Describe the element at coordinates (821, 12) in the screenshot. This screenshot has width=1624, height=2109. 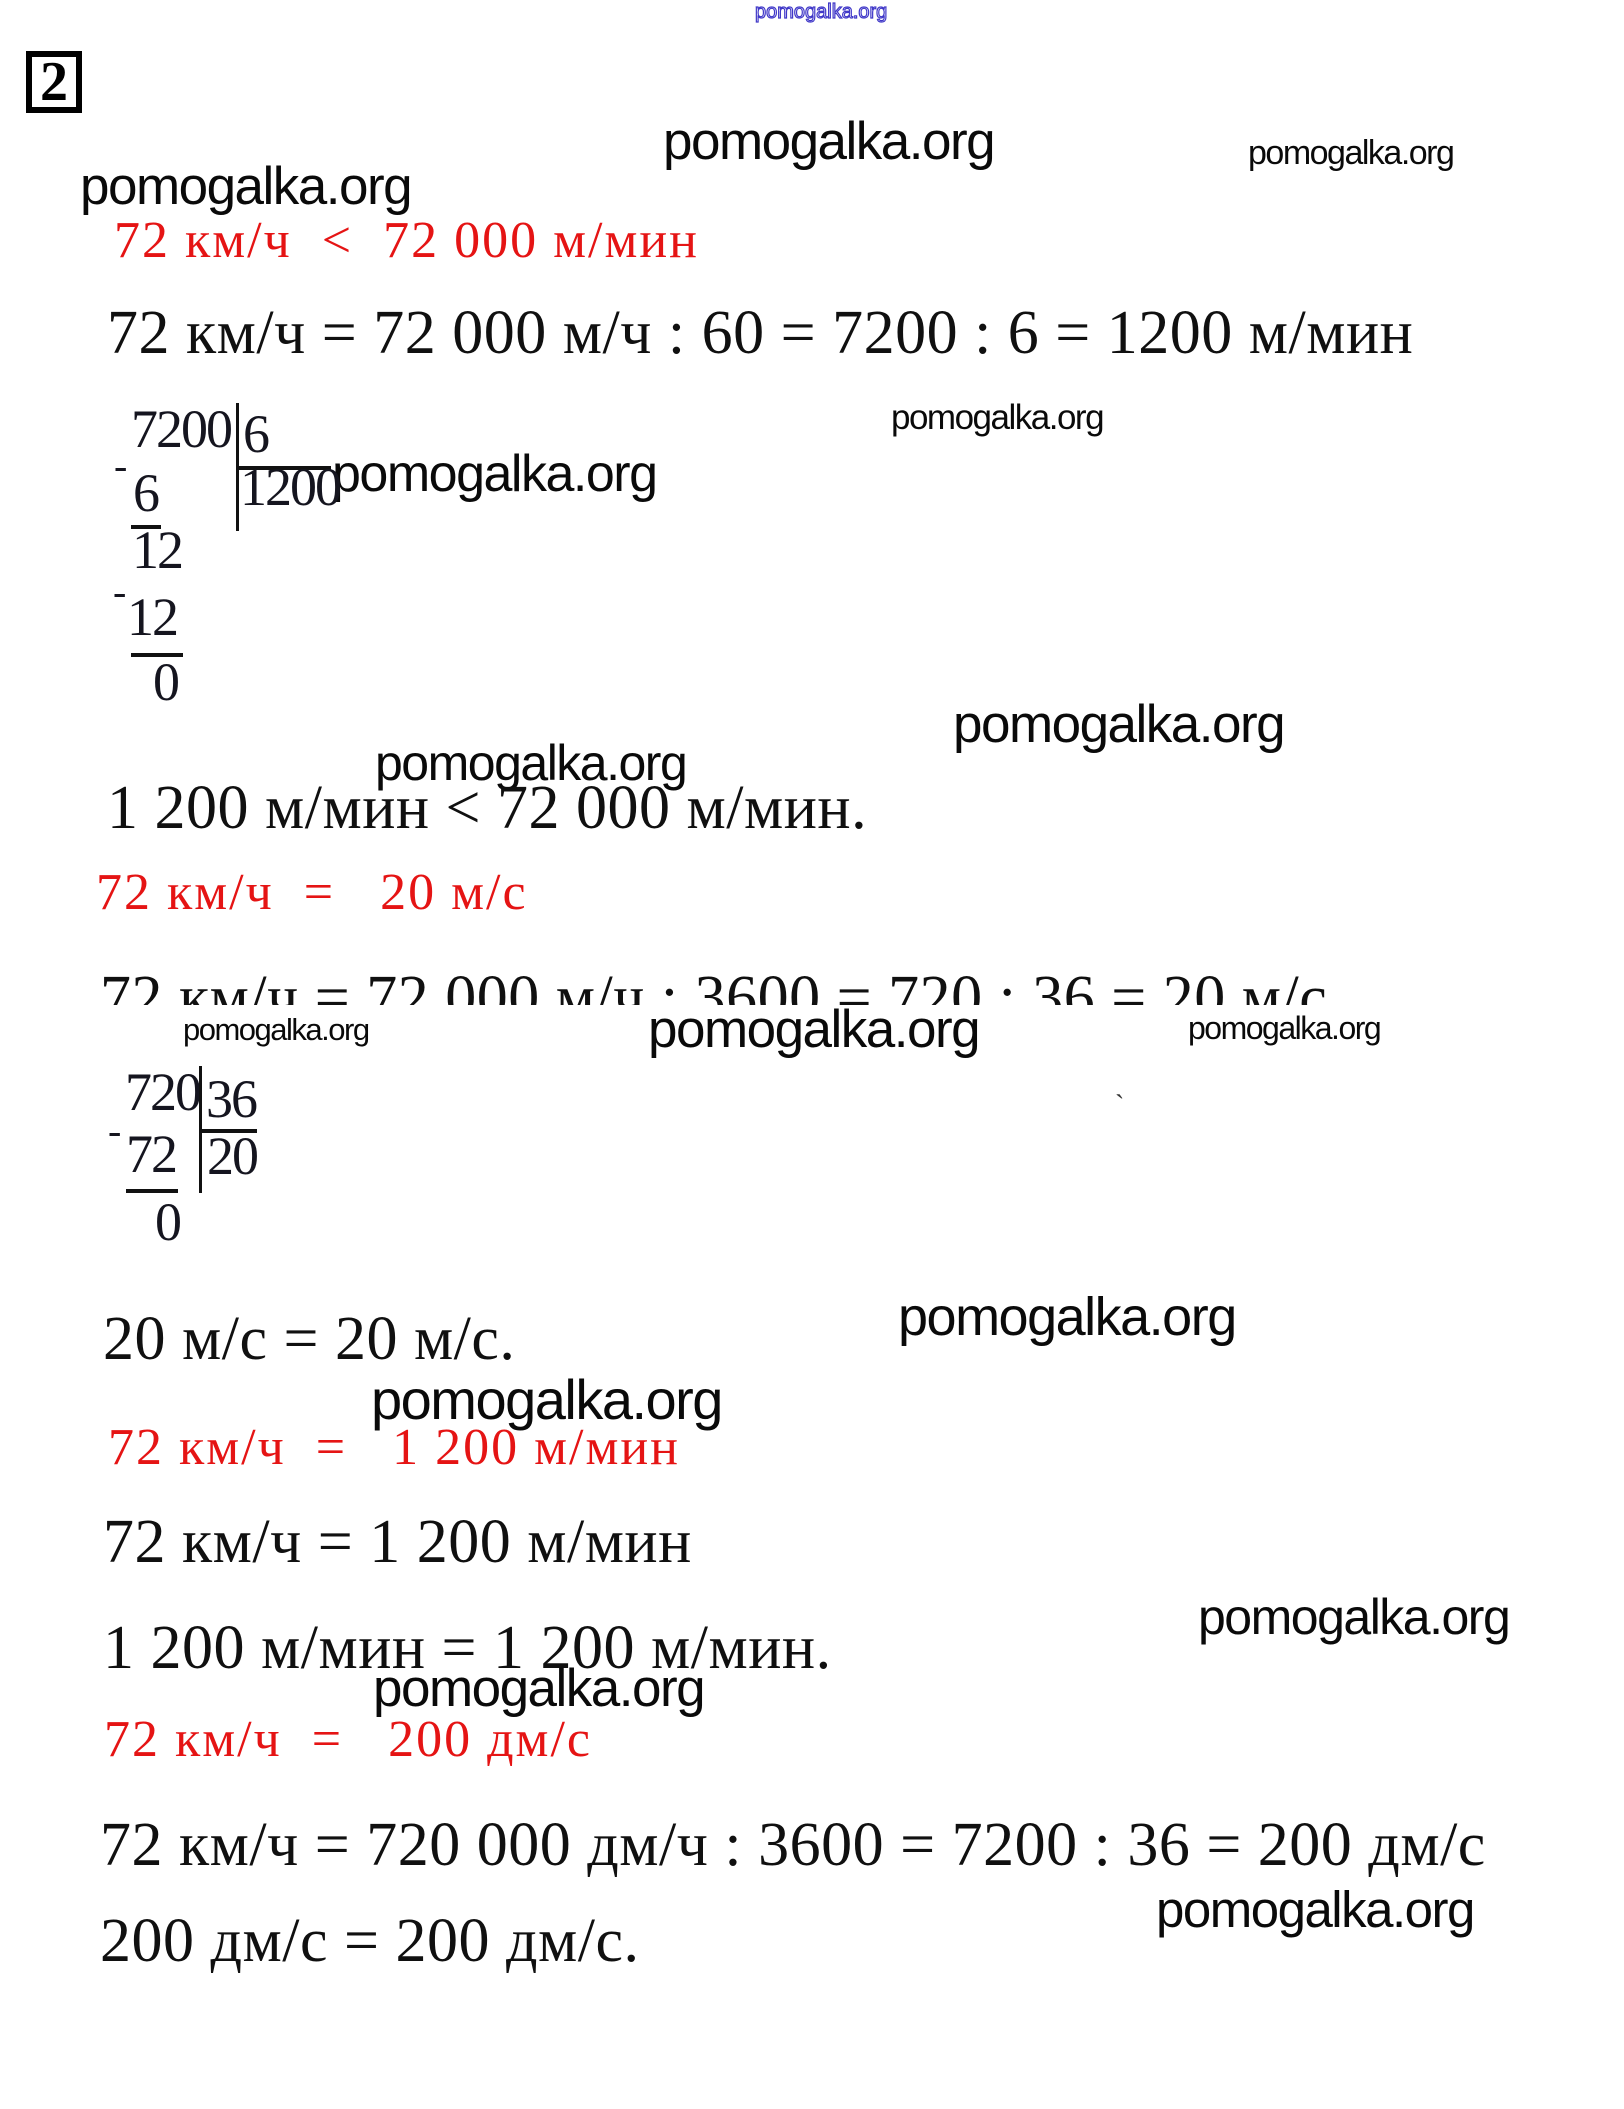
I see `watermark-top-blue: pomogalka.org` at that location.